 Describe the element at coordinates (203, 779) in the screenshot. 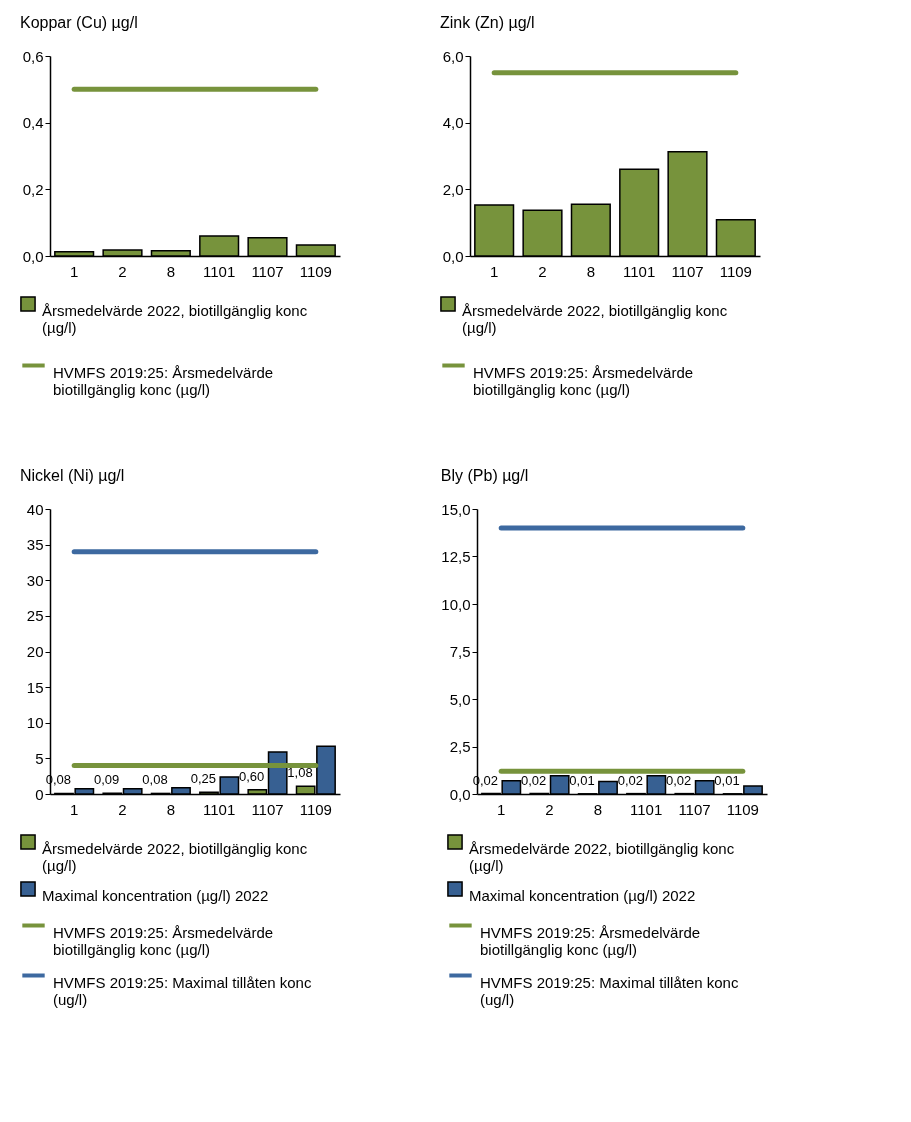

I see `data-label: 0,25` at that location.